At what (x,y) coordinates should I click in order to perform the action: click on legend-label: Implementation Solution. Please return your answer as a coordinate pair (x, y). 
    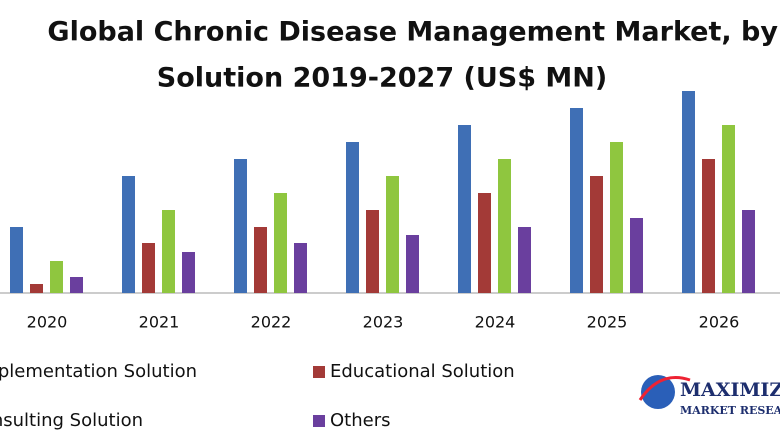
    Looking at the image, I should click on (98, 371).